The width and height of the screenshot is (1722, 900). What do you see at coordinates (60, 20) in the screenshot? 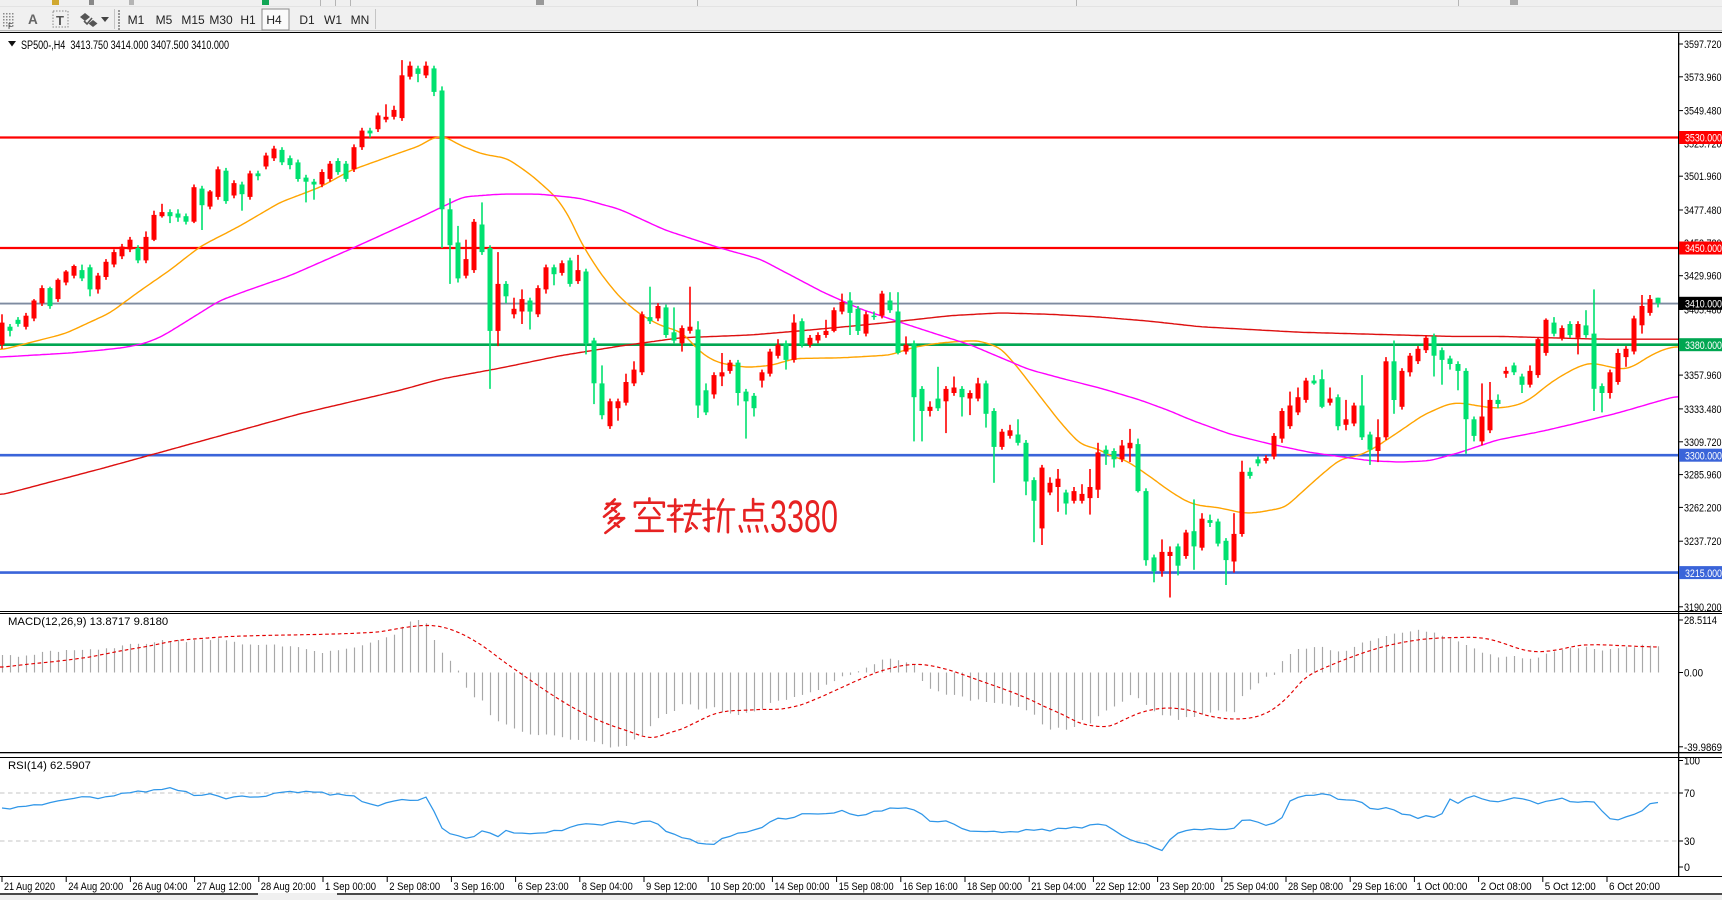
I see `svg-text: T` at bounding box center [60, 20].